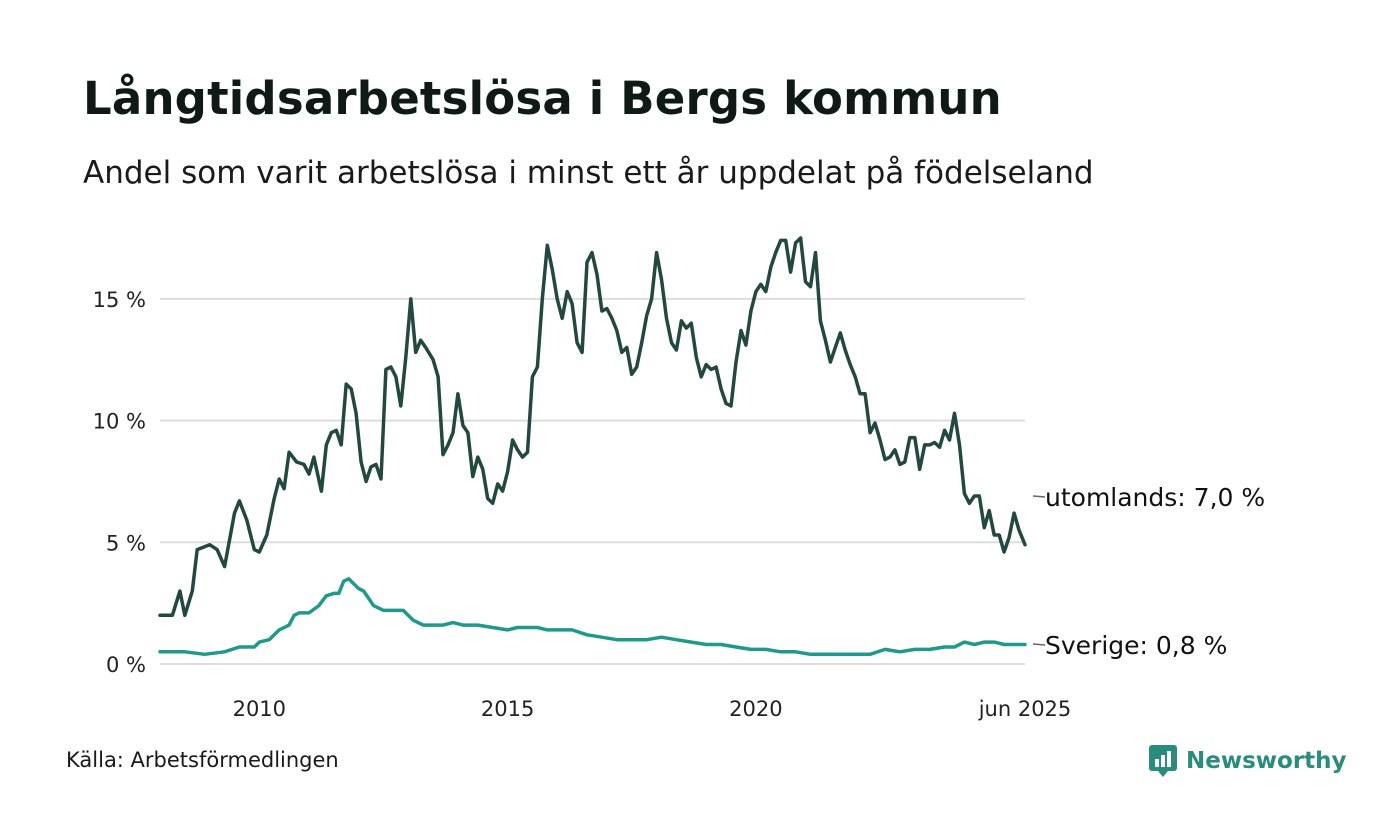  Describe the element at coordinates (1266, 761) in the screenshot. I see `brand-name: Newsworthy` at that location.